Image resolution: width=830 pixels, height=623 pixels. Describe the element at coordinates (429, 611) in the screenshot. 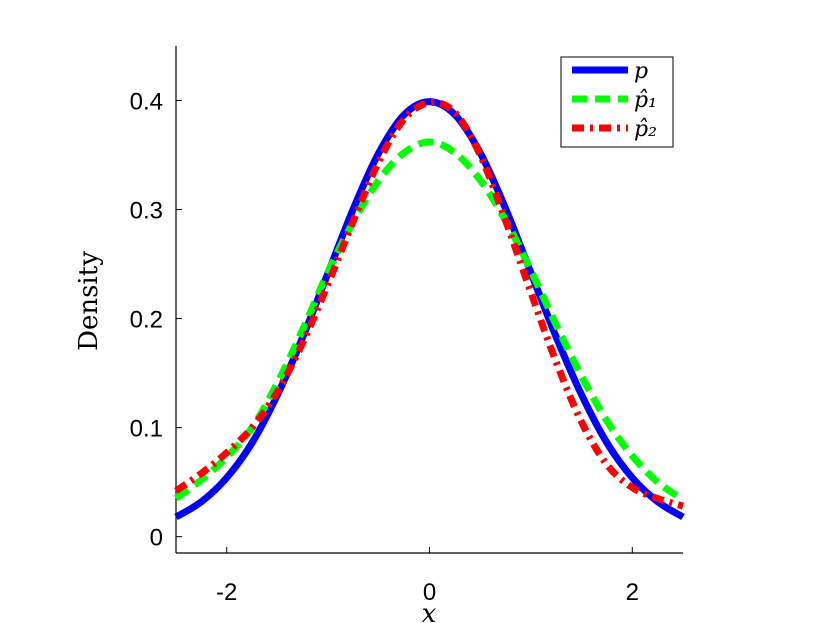

I see `x-axis-label: x` at that location.